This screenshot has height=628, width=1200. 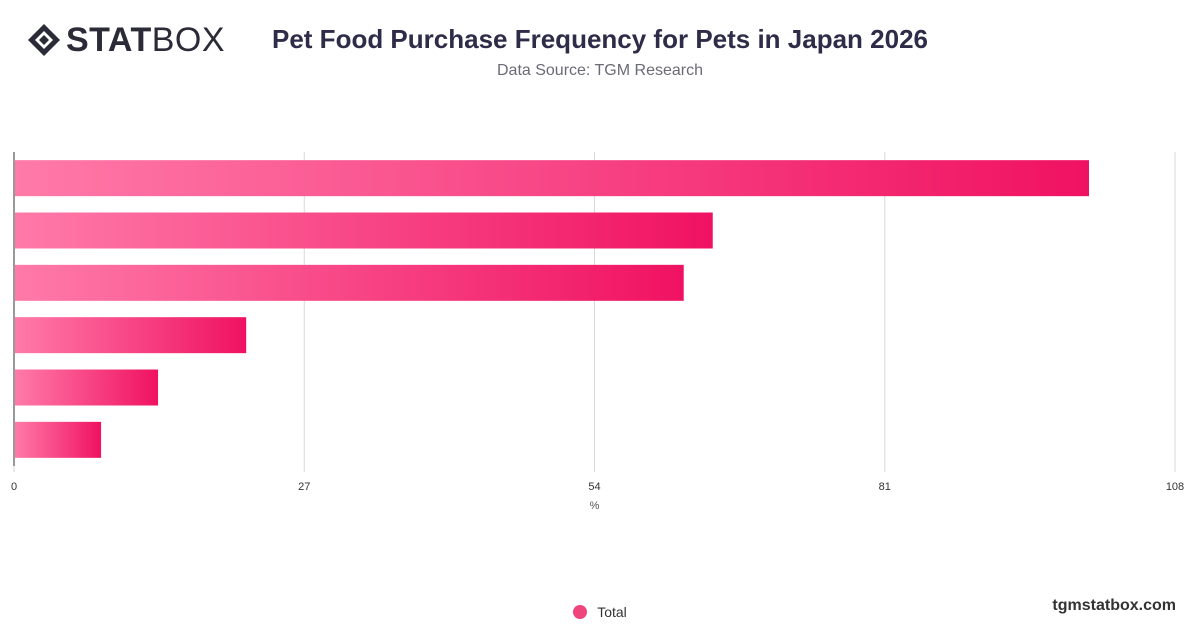 What do you see at coordinates (885, 487) in the screenshot?
I see `x-tick-label: 81` at bounding box center [885, 487].